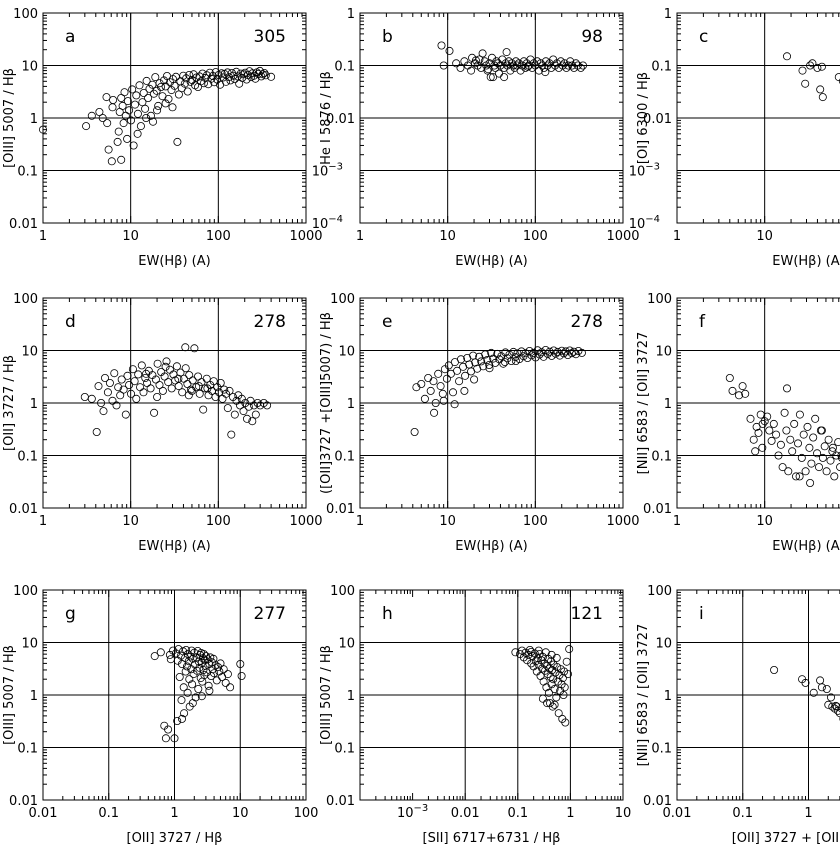 The height and width of the screenshot is (854, 840). What do you see at coordinates (644, 223) in the screenshot?
I see `y-tick-label: 10⁻⁴` at bounding box center [644, 223].